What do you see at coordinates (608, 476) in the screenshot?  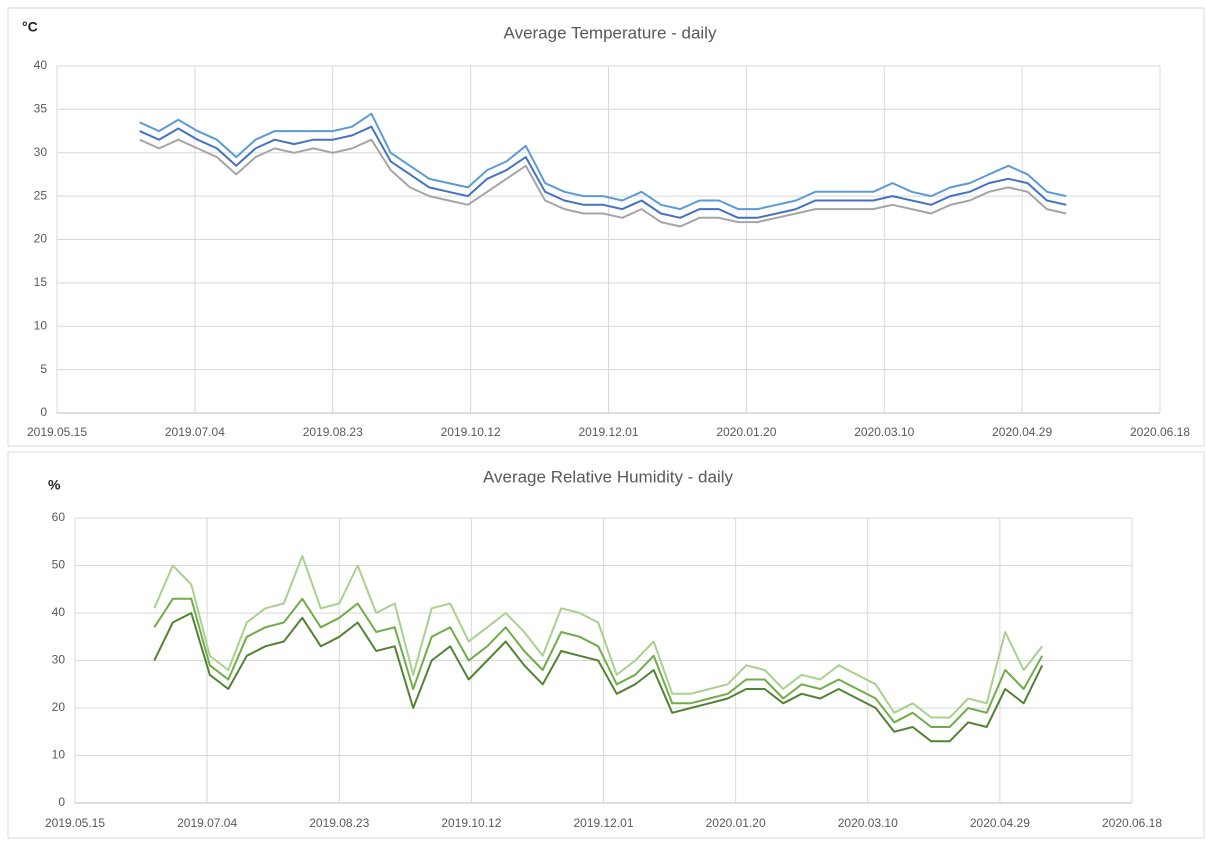 I see `chart-title: Average Relative Humidity - daily` at bounding box center [608, 476].